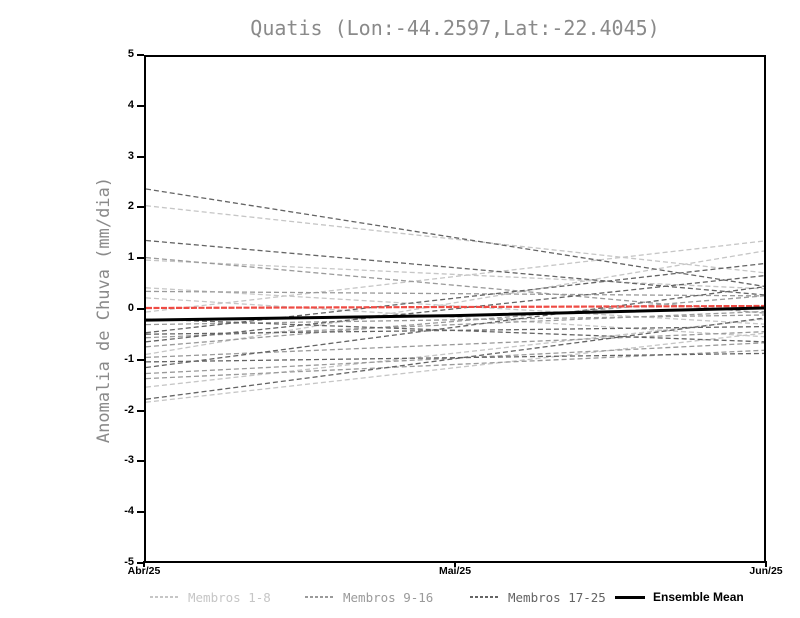 Image resolution: width=800 pixels, height=618 pixels. What do you see at coordinates (129, 409) in the screenshot?
I see `y-tick-label: -2` at bounding box center [129, 409].